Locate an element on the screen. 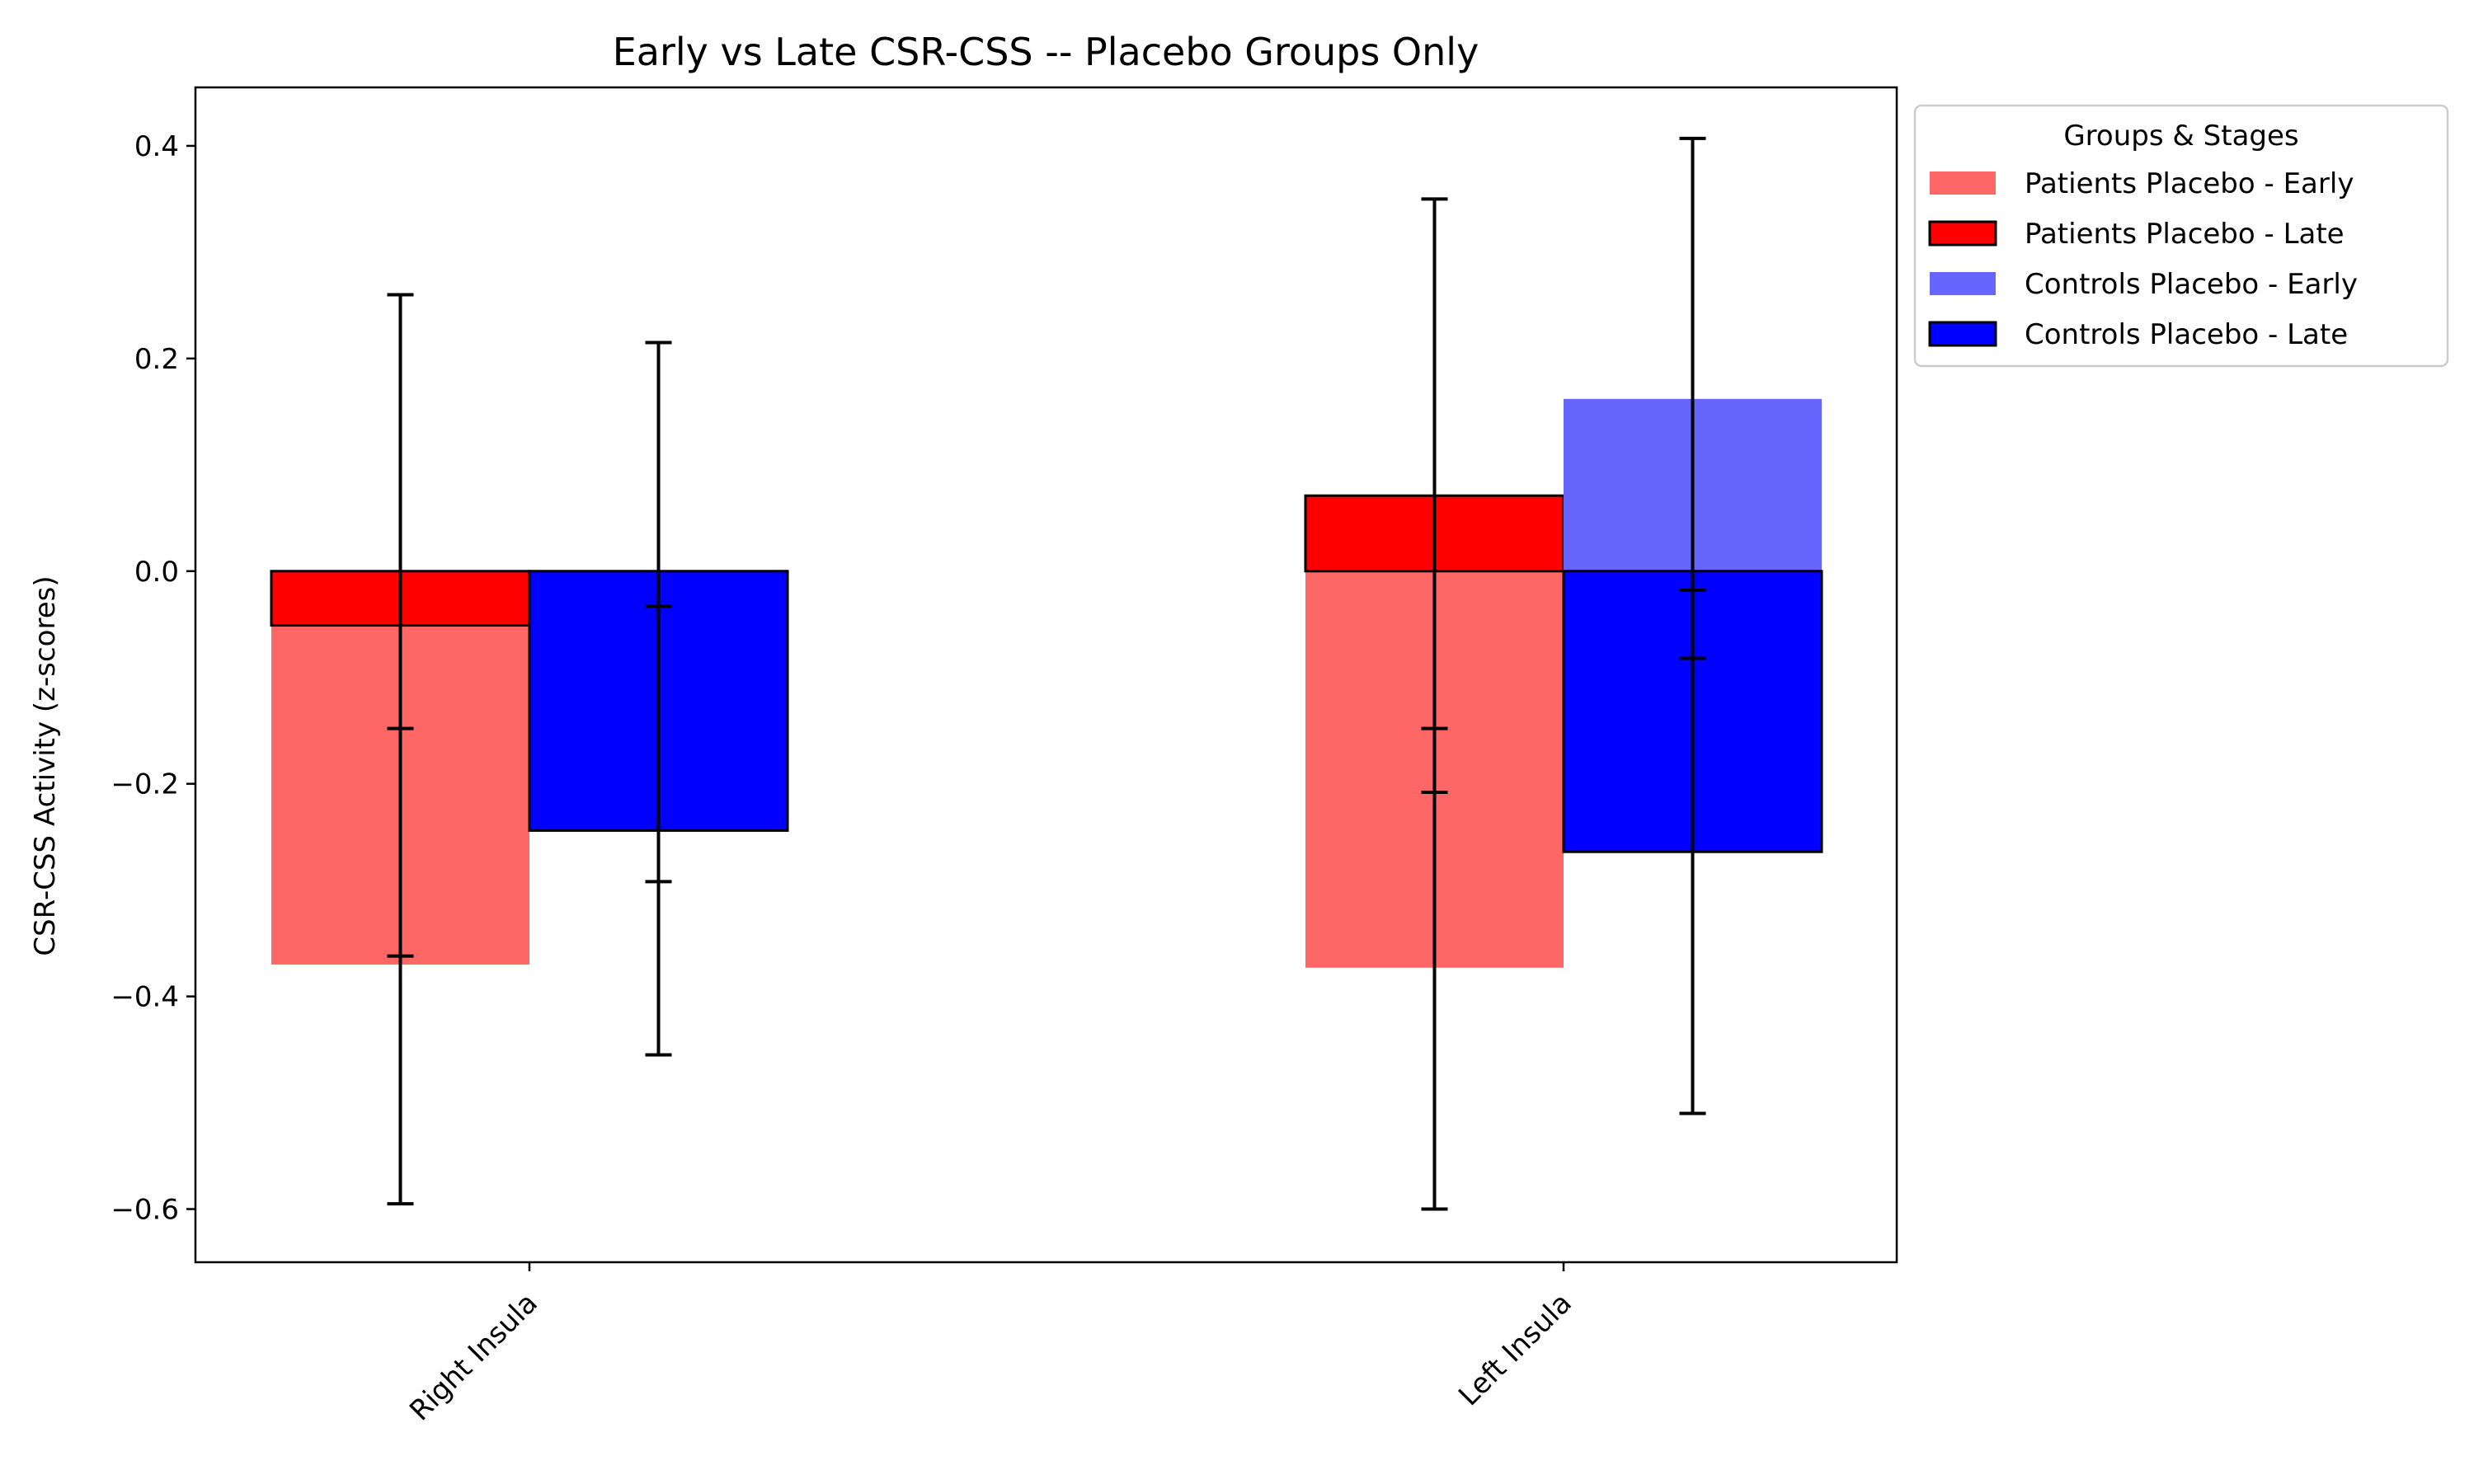 Image resolution: width=2474 pixels, height=1484 pixels. y-tick-label: −0.4 is located at coordinates (145, 997).